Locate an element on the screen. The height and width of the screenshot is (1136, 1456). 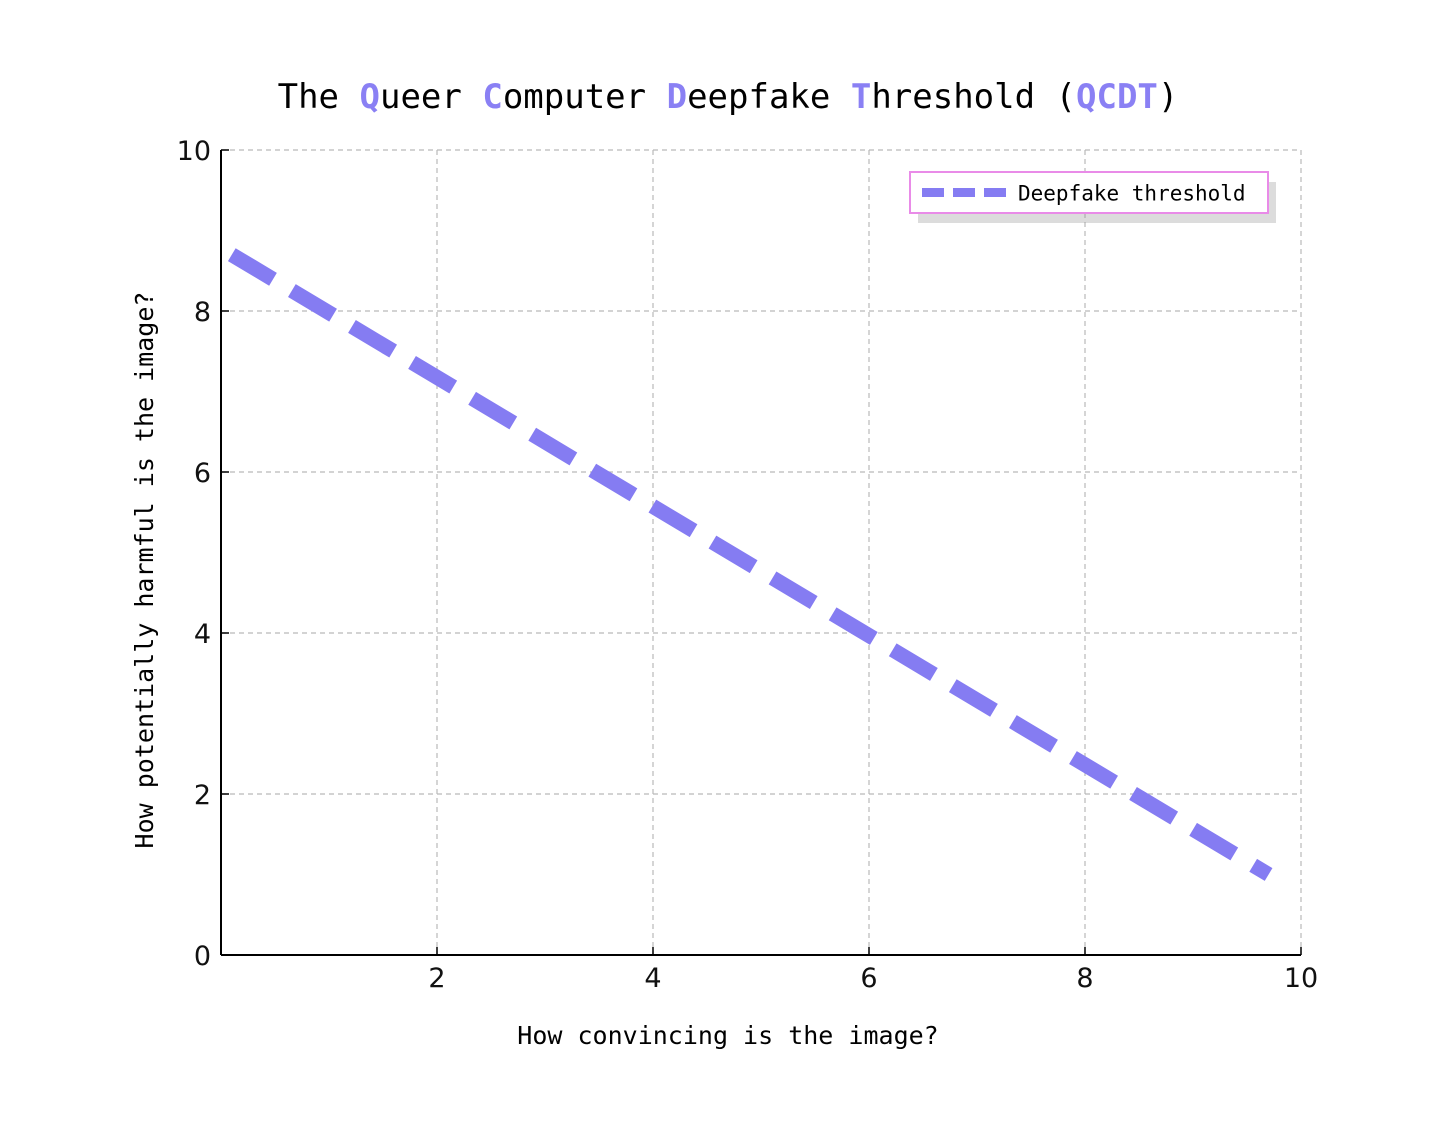
y-axis-label: How potentially harmful is the image? is located at coordinates (144, 570).